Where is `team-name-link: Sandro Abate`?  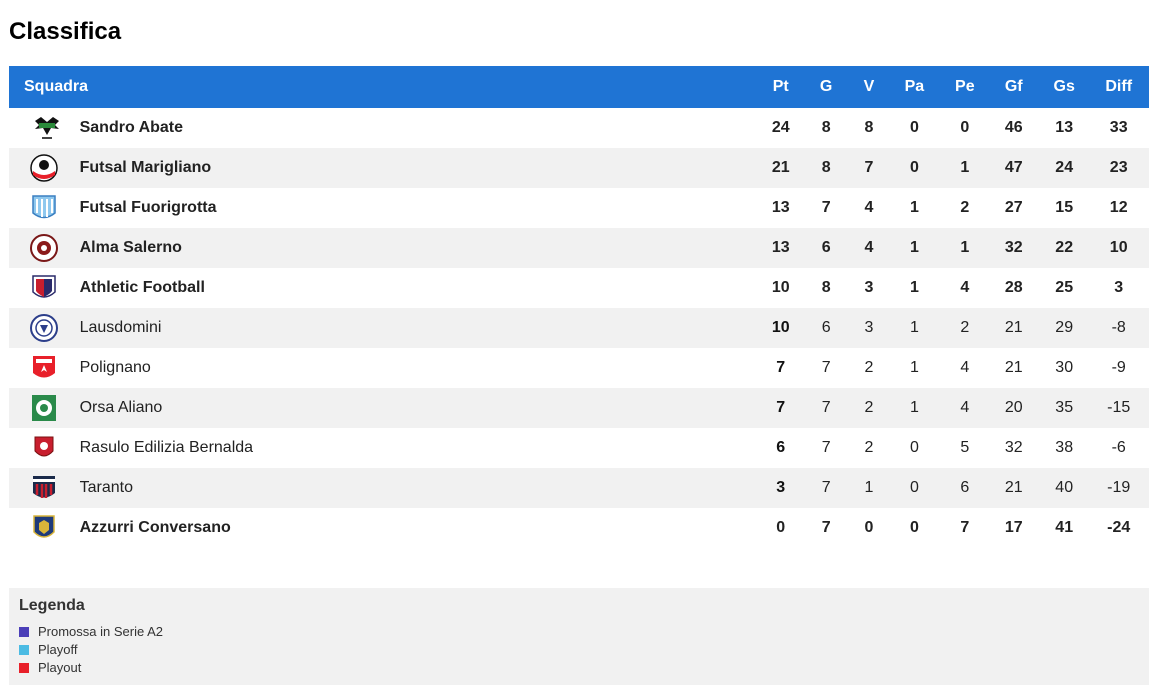
team-name-link: Sandro Abate is located at coordinates (131, 127).